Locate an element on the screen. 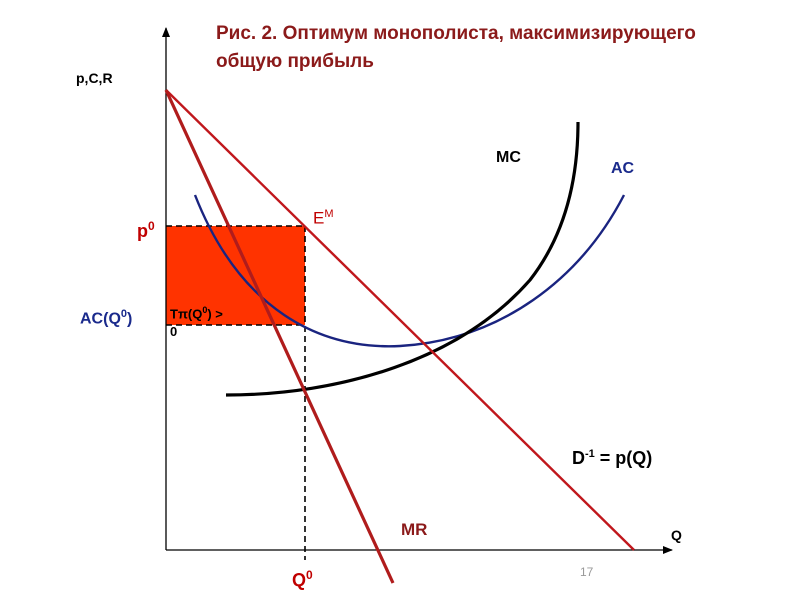 The width and height of the screenshot is (800, 600). equilibrium-label: EM is located at coordinates (323, 218).